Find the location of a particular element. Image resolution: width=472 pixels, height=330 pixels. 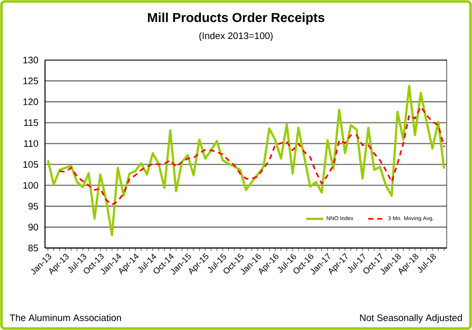

chart-title: Mill Products Order Receipts is located at coordinates (236, 18).